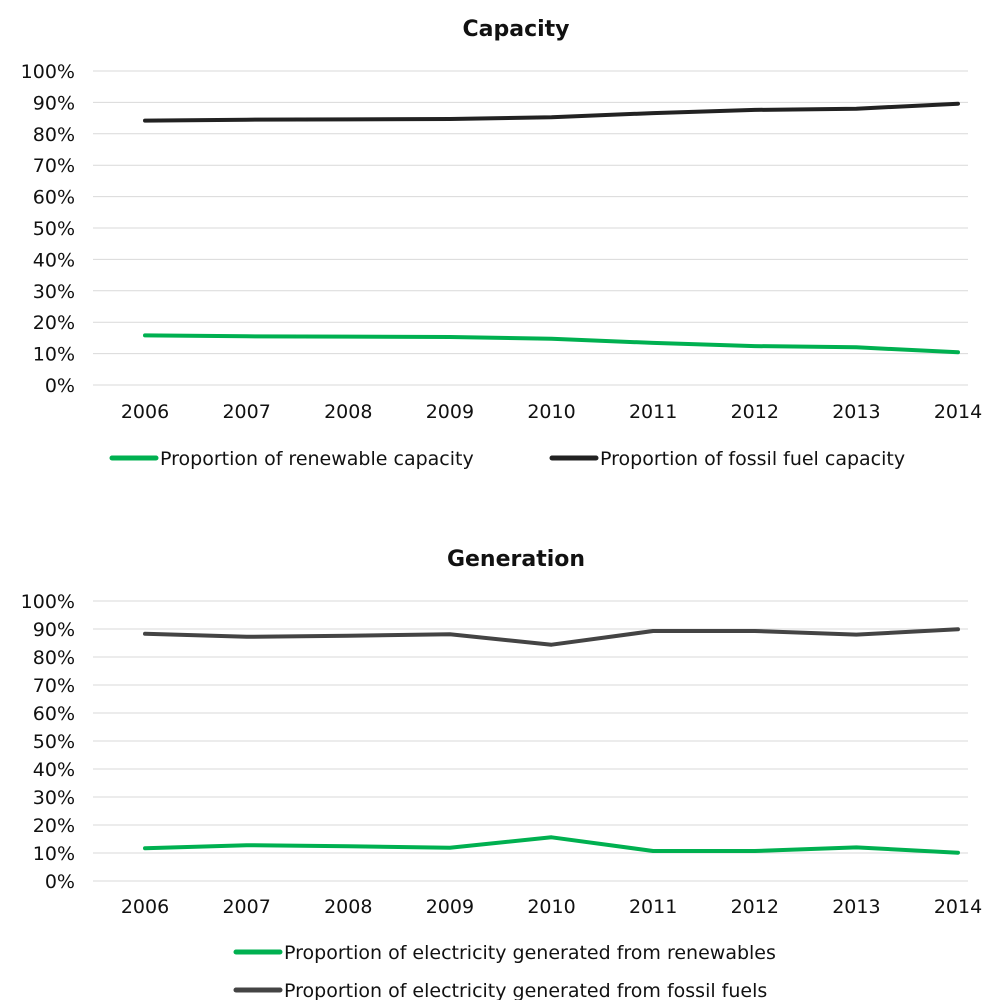 This screenshot has width=997, height=1000. What do you see at coordinates (516, 559) in the screenshot?
I see `chart-title: Generation` at bounding box center [516, 559].